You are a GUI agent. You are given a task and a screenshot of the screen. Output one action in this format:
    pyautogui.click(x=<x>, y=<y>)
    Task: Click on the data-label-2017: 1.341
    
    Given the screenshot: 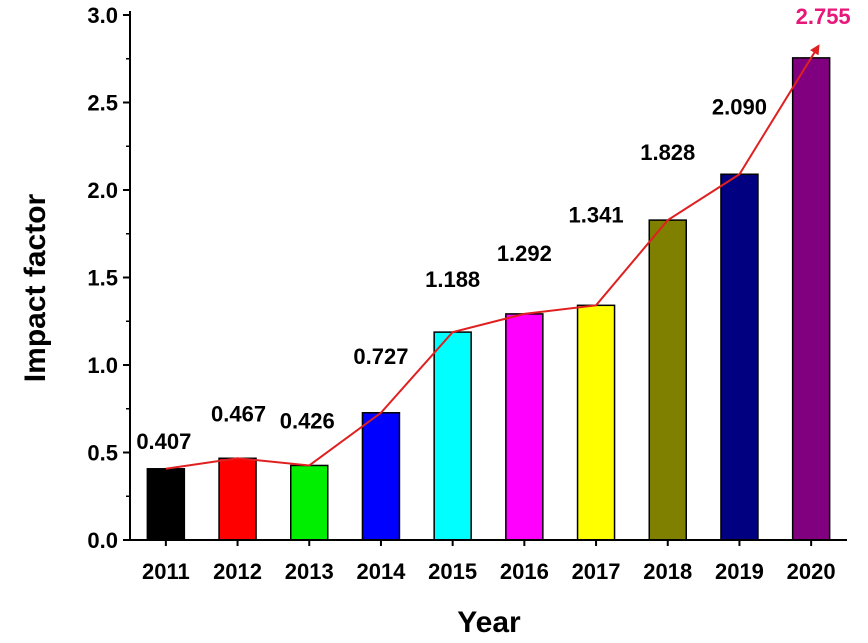 What is the action you would take?
    pyautogui.click(x=596, y=214)
    